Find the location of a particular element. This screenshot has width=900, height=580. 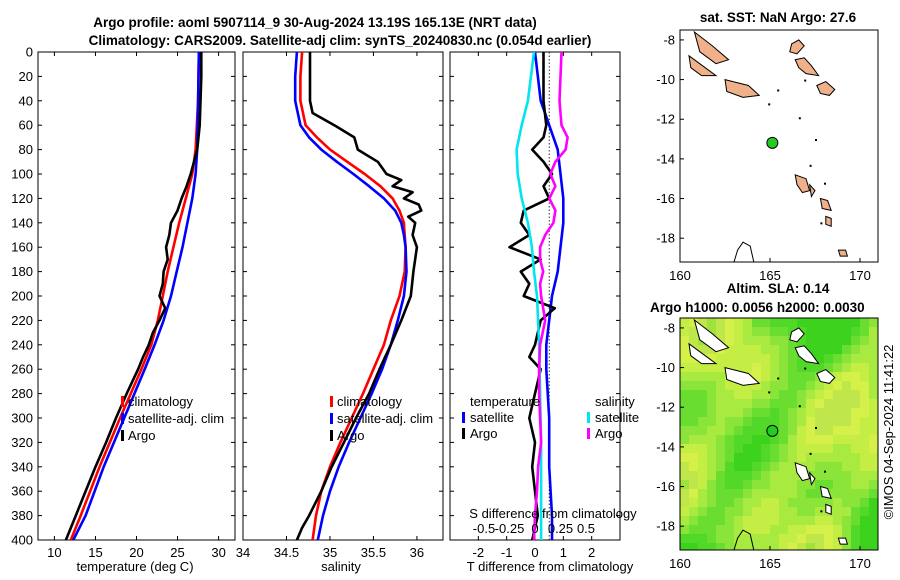

legend-label-satellite: satellite-adj. clim is located at coordinates (176, 418).